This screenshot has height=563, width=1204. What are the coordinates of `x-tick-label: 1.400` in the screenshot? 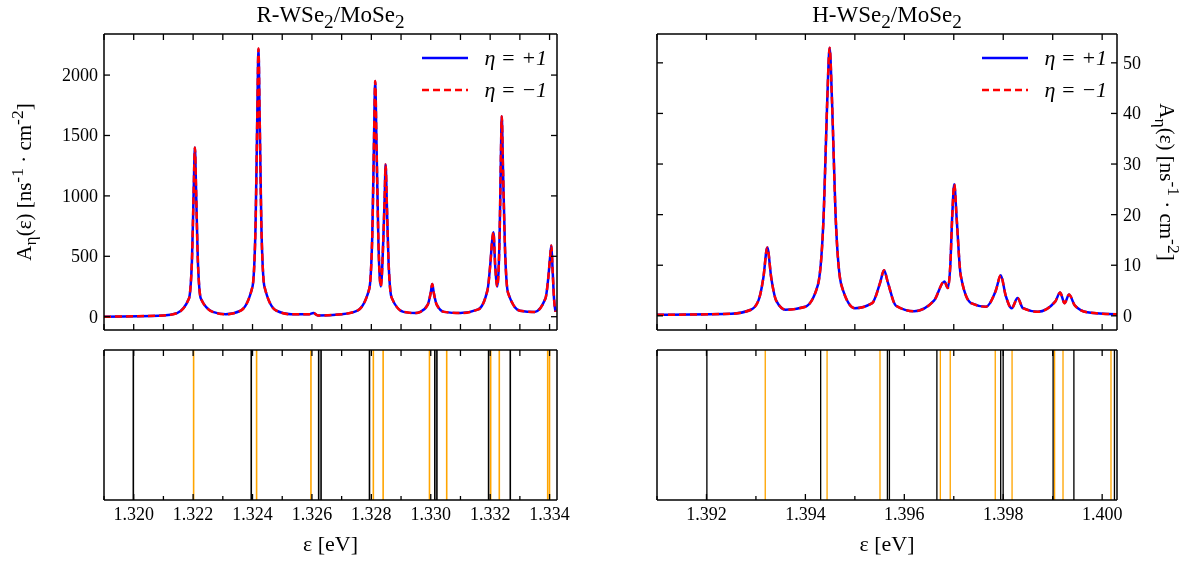 It's located at (1102, 514).